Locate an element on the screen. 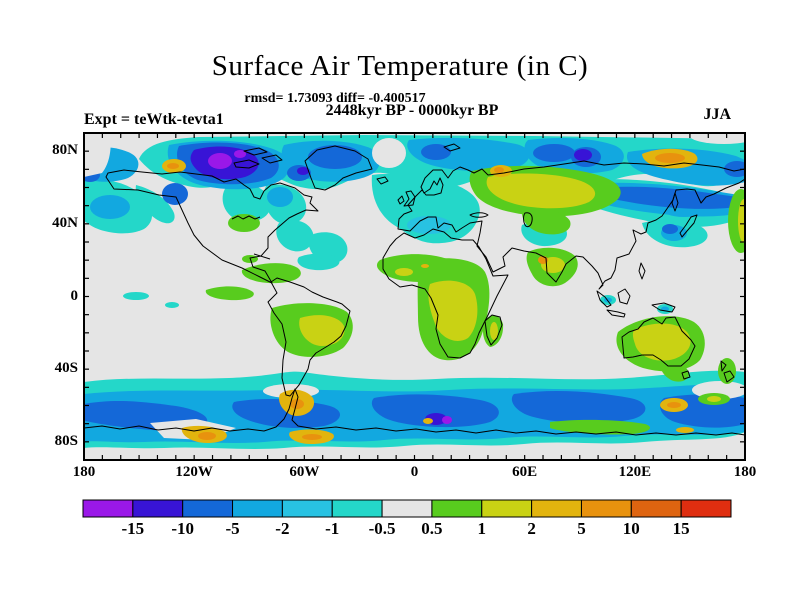  lon-axis-label: 120E is located at coordinates (635, 472).